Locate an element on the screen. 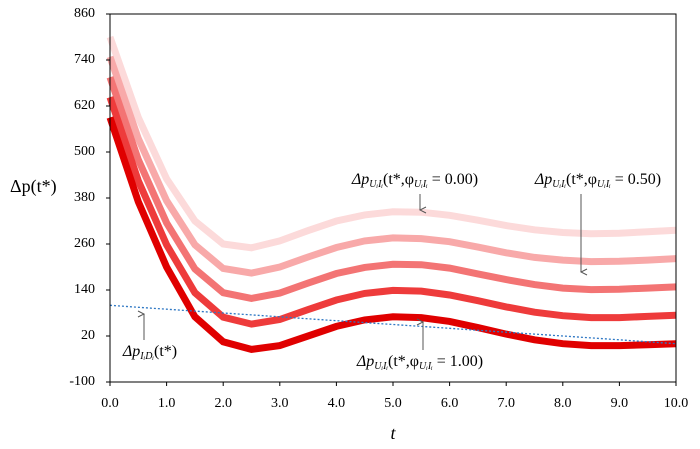  x-tick-label: 3.0 is located at coordinates (280, 403).